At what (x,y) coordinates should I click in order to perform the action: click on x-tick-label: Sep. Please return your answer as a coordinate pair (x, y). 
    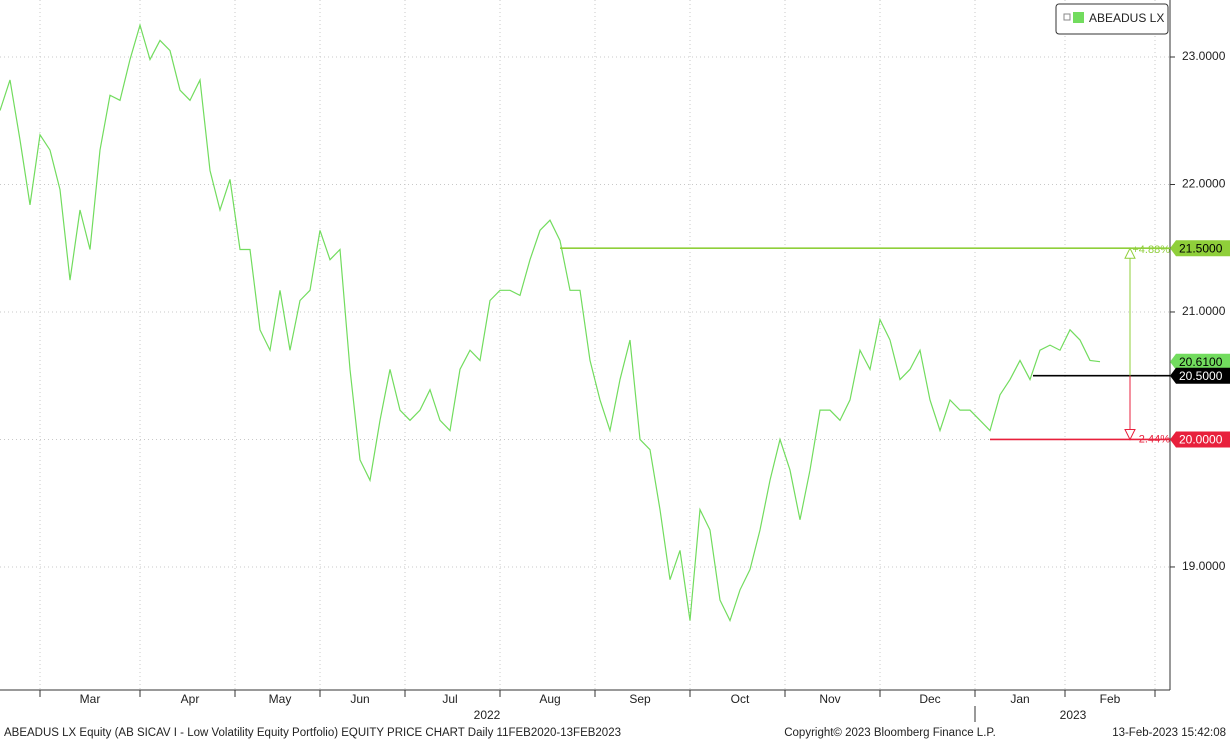
    Looking at the image, I should click on (640, 699).